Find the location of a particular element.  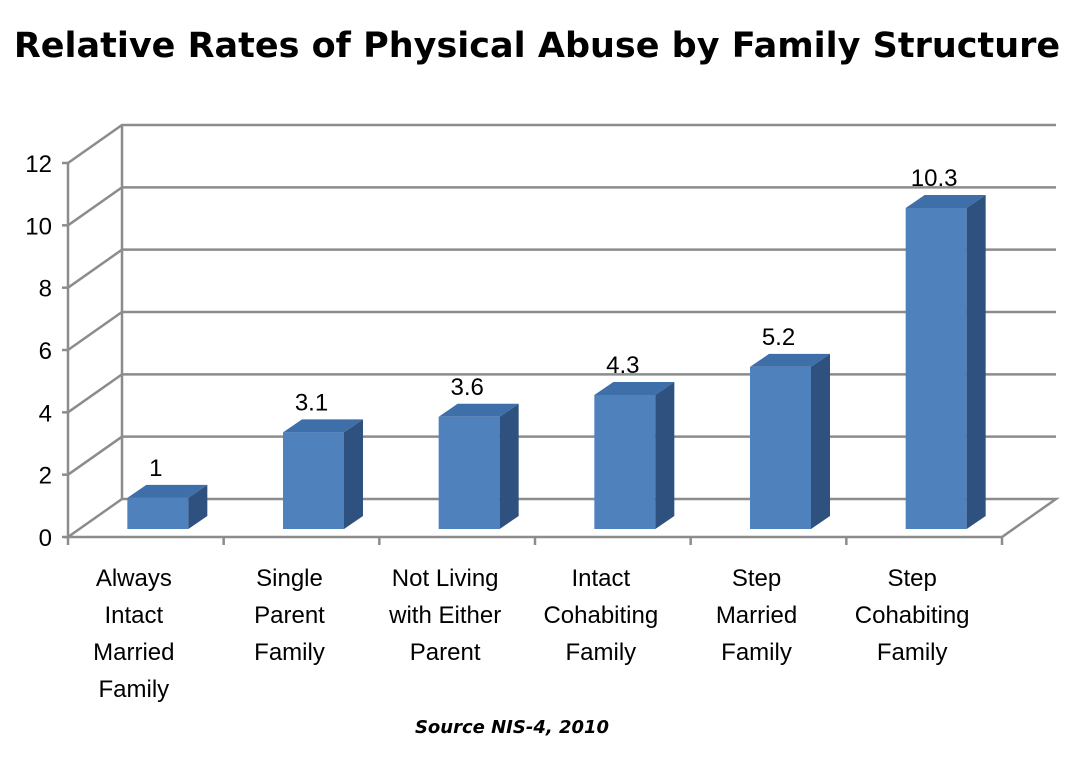

gridline is located at coordinates (561, 144).